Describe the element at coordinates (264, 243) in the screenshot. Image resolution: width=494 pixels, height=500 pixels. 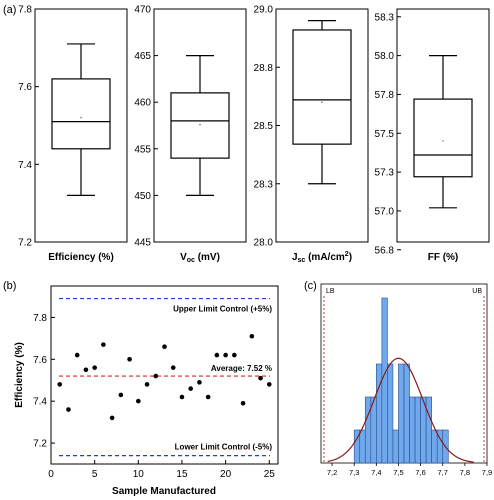
I see `y-tick-label: 28.0` at that location.